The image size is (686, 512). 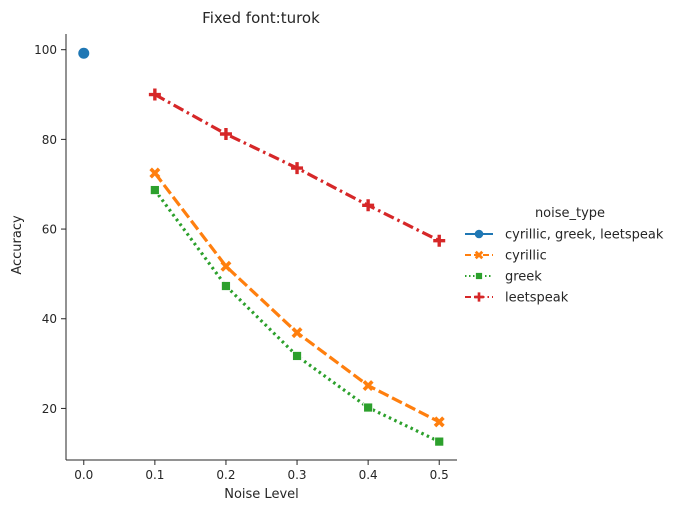 What do you see at coordinates (526, 256) in the screenshot?
I see `legend-label: cyrillic` at bounding box center [526, 256].